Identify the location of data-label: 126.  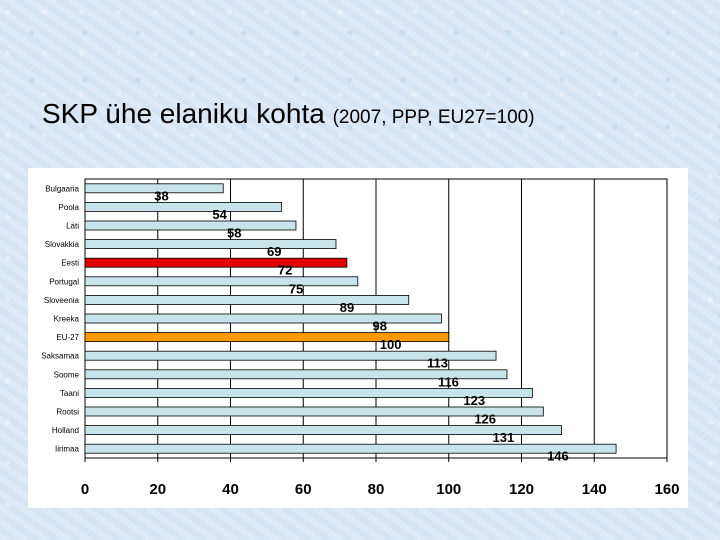
(485, 419).